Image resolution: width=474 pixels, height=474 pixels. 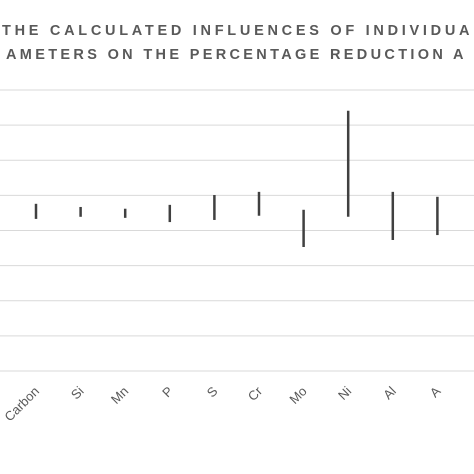 What do you see at coordinates (435, 391) in the screenshot?
I see `x-tick-label: A` at bounding box center [435, 391].